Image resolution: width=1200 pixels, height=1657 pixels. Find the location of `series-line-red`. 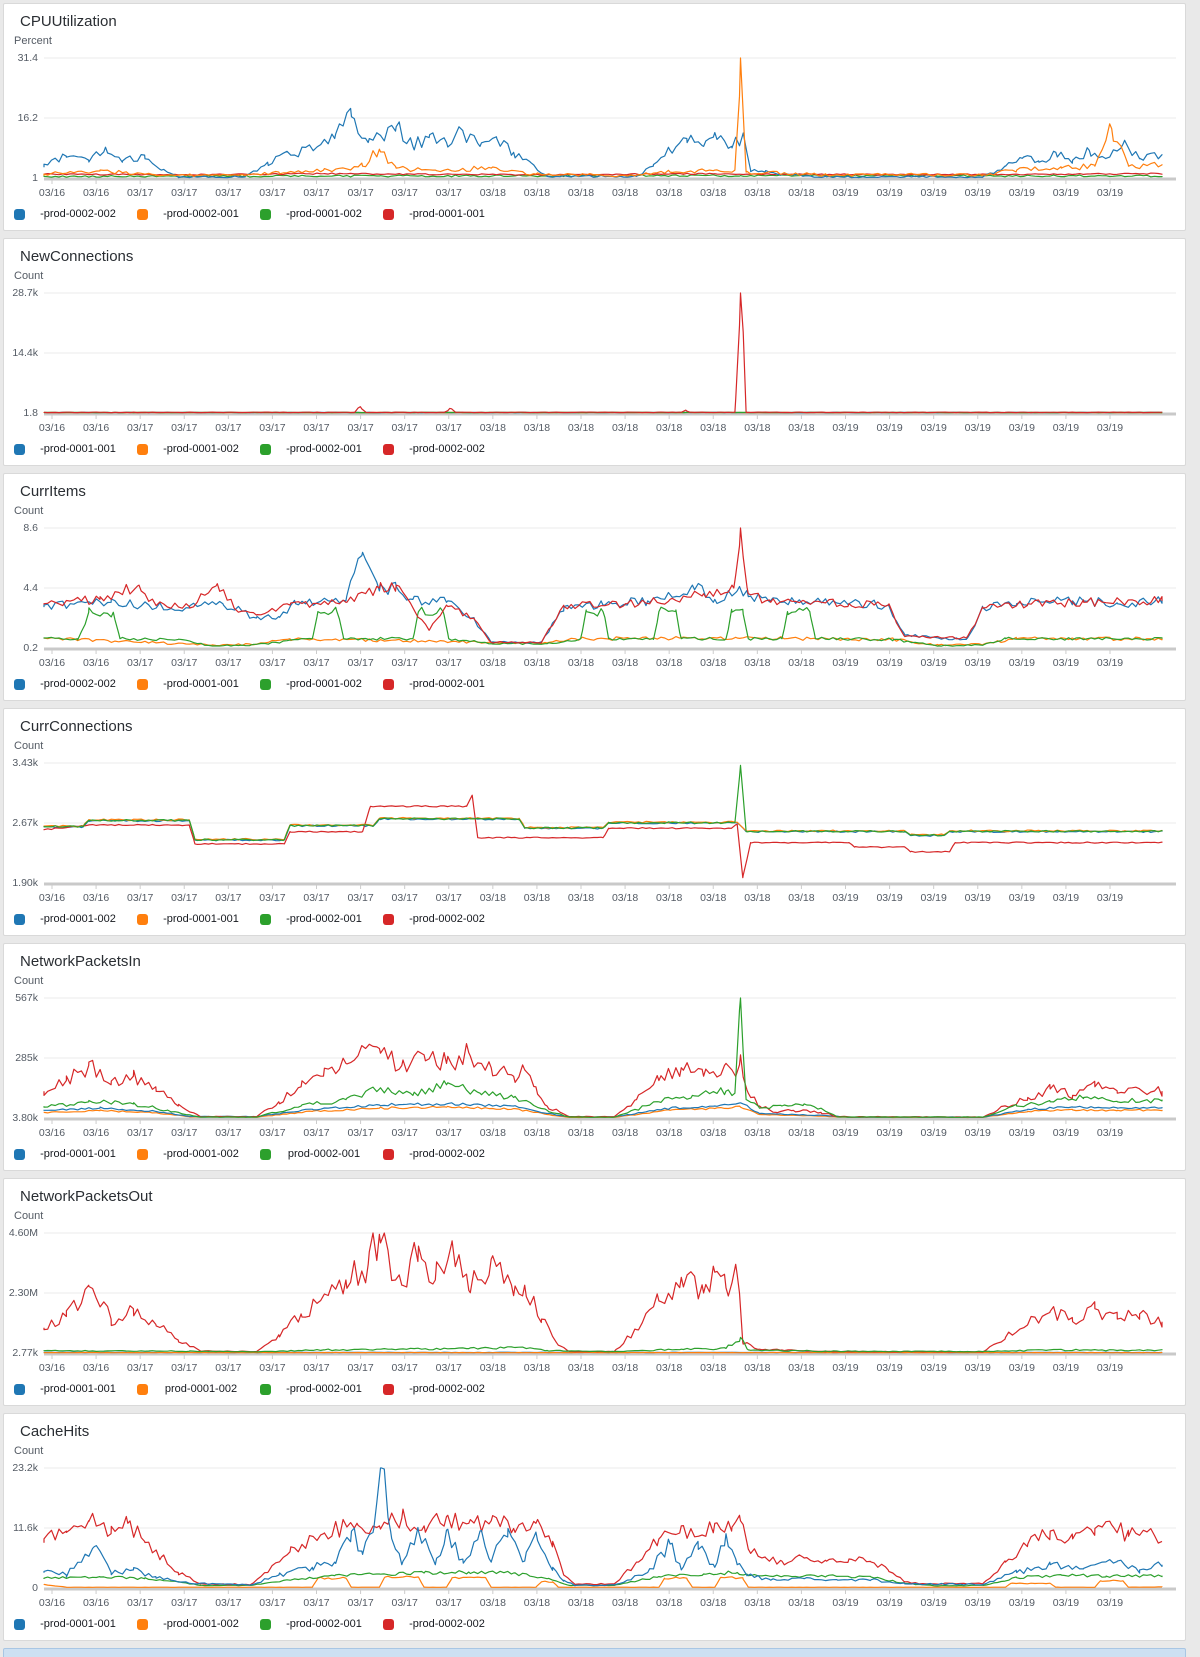

series-line-red is located at coordinates (603, 1081).